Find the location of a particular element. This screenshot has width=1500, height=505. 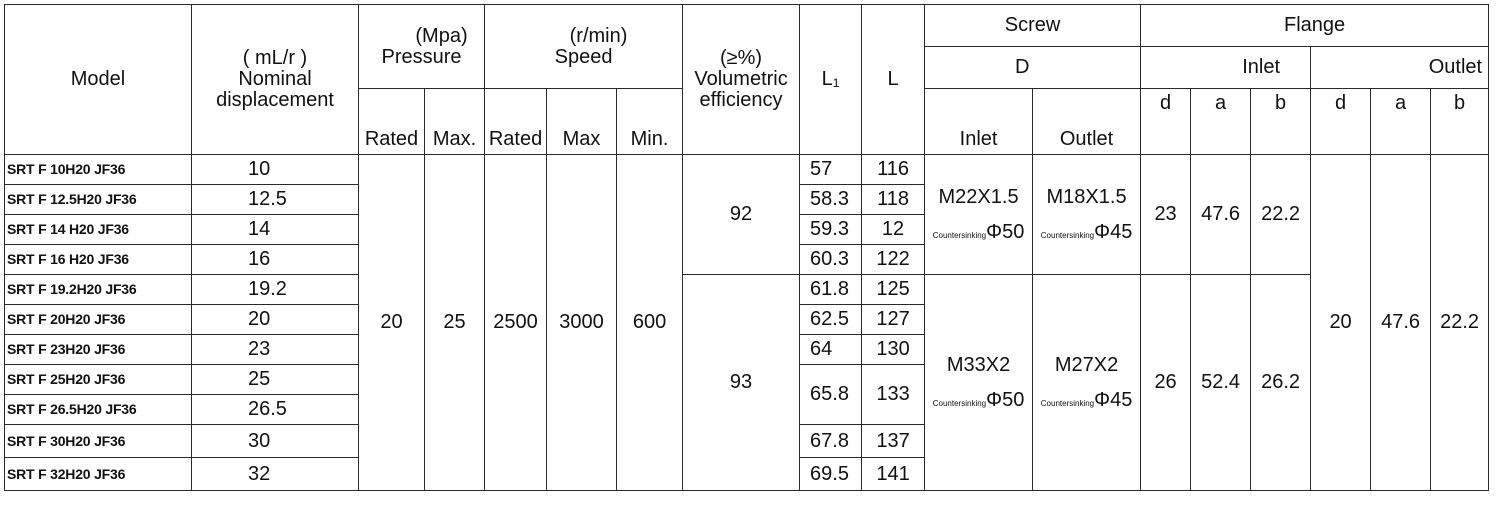

displacement-cell: 25 is located at coordinates (275, 379).